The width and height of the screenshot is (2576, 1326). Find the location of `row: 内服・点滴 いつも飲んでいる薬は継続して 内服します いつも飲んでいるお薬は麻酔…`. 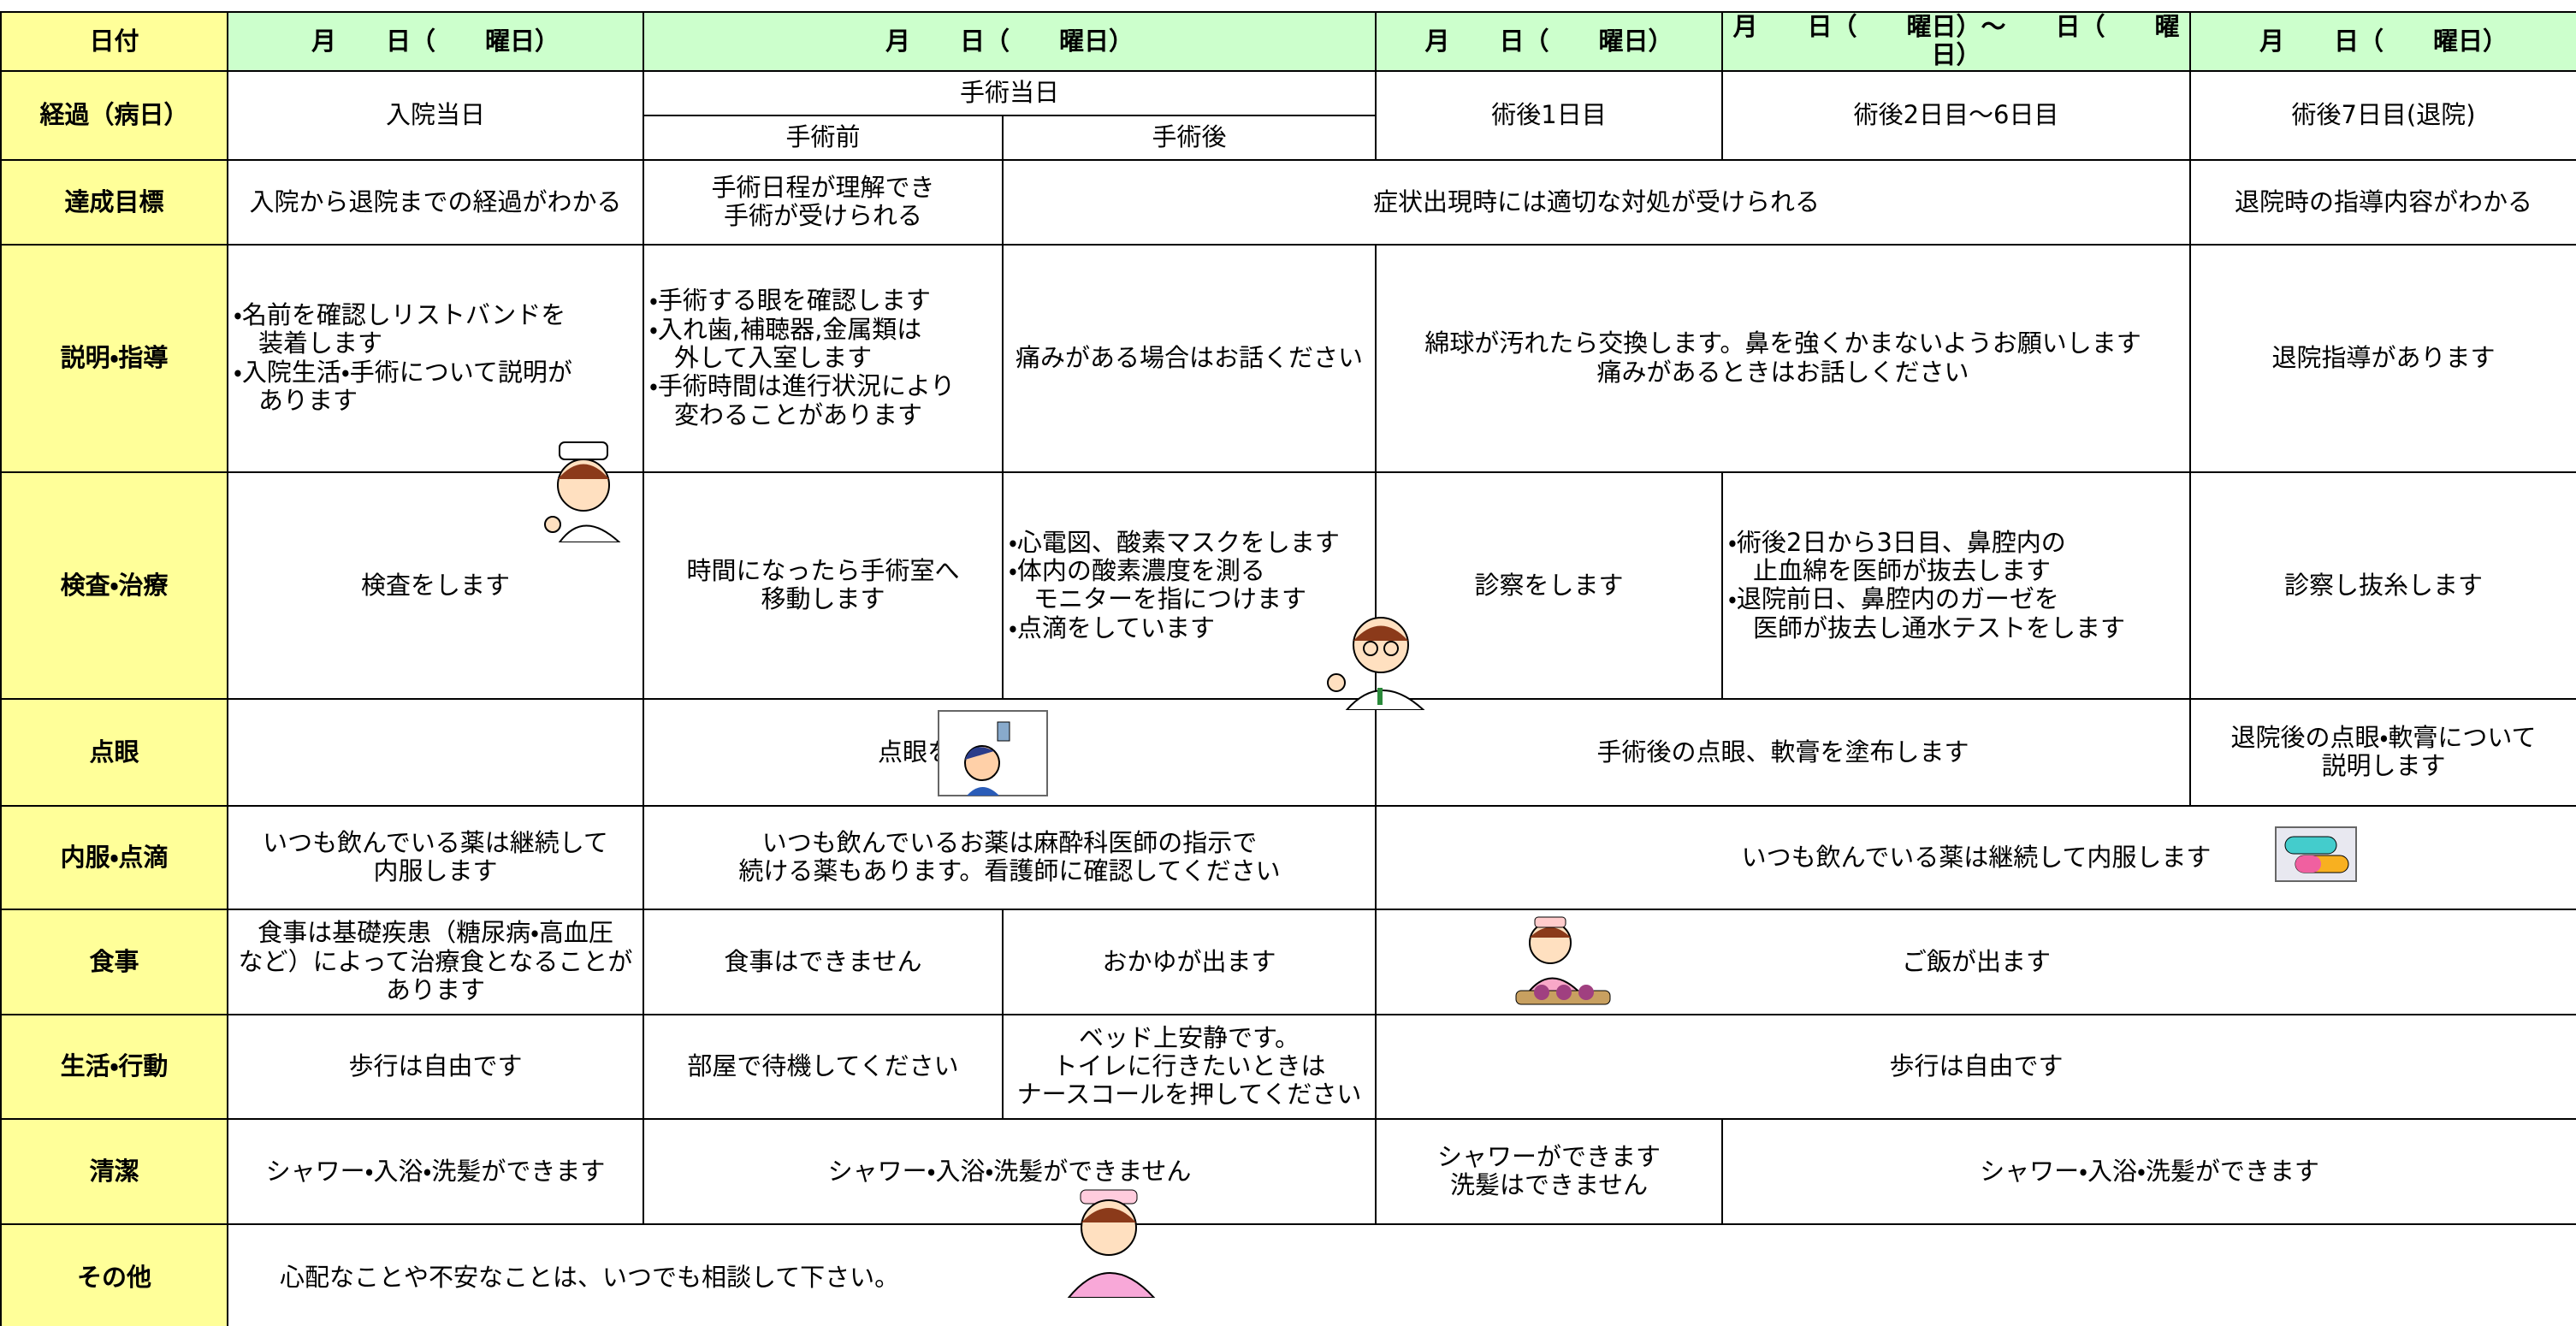

row: 内服・点滴 いつも飲んでいる薬は継続して 内服します いつも飲んでいるお薬は麻酔… is located at coordinates (1288, 857).